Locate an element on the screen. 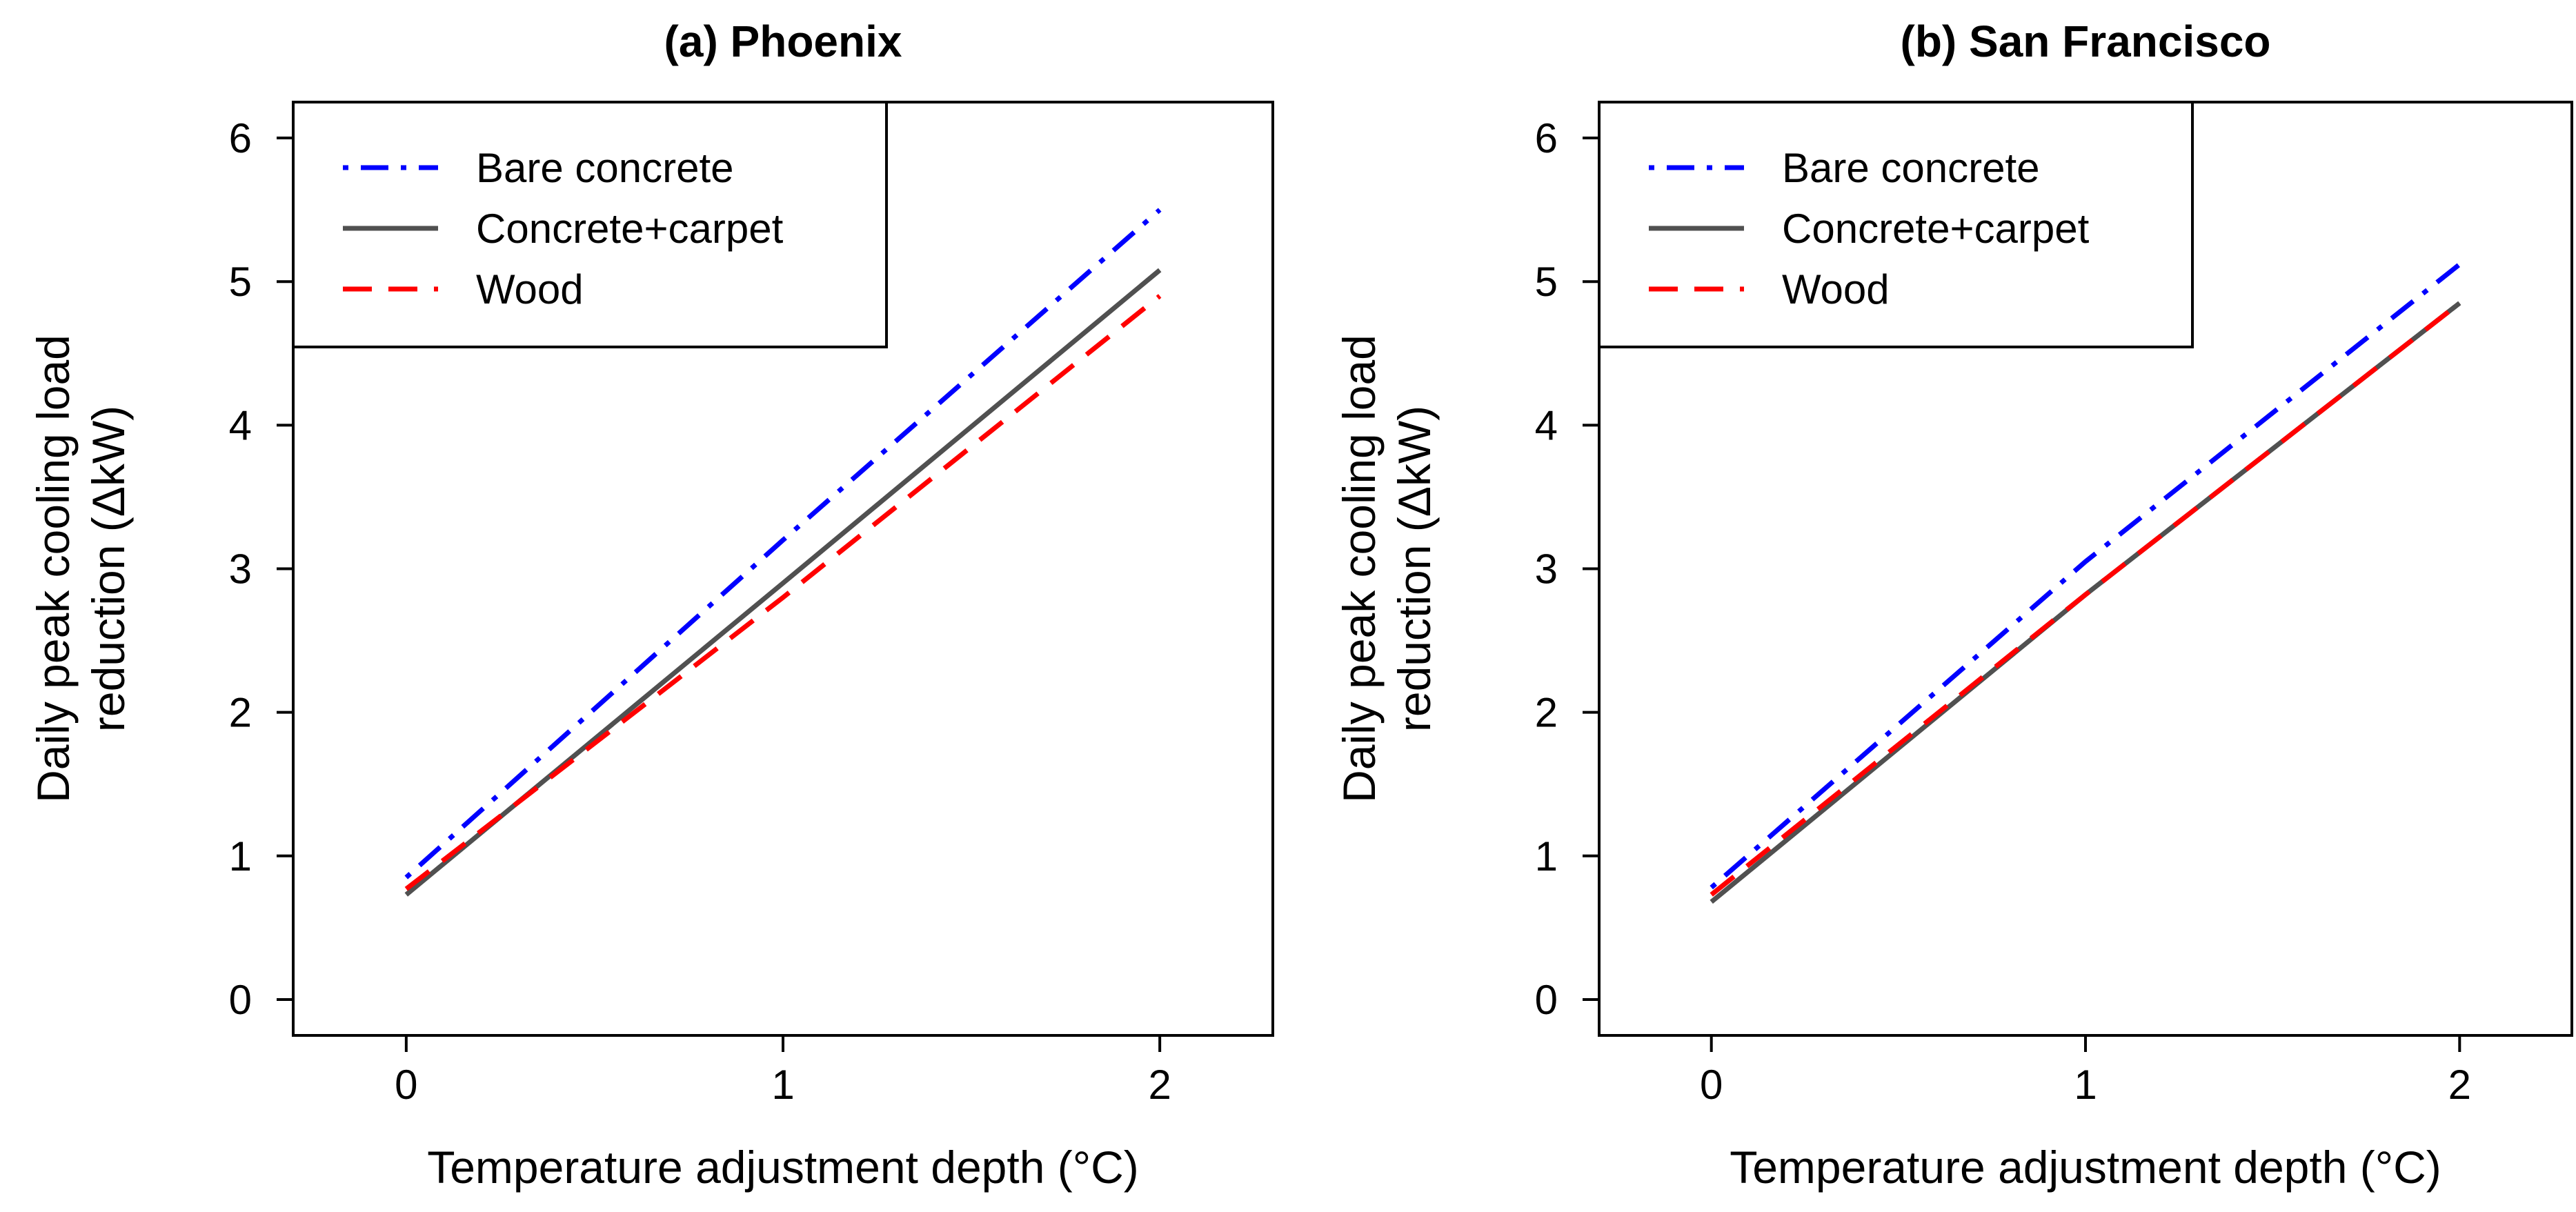 The image size is (2576, 1212). chart-title: (b) San Francisco is located at coordinates (2086, 41).